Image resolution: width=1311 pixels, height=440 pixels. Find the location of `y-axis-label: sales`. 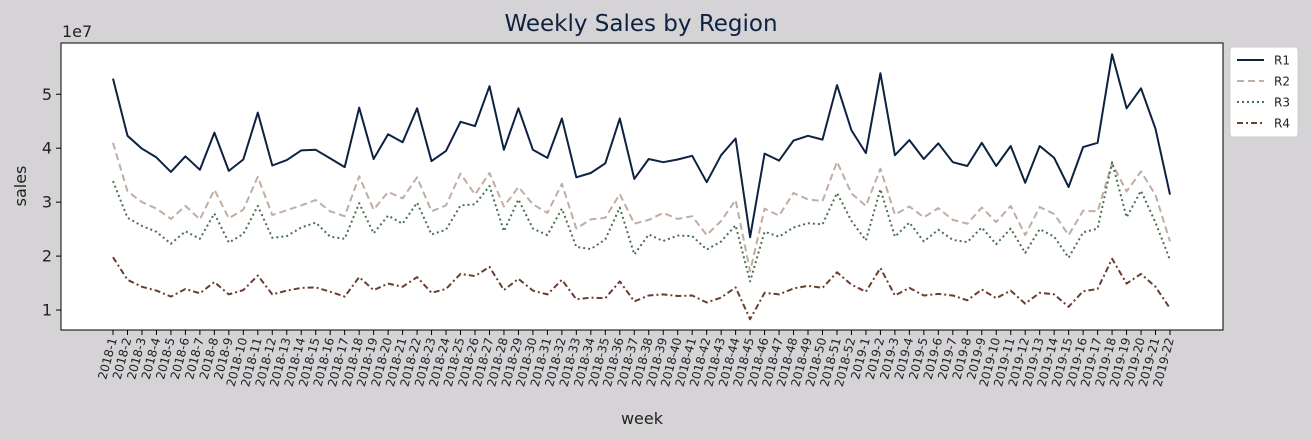

y-axis-label: sales is located at coordinates (20, 186).